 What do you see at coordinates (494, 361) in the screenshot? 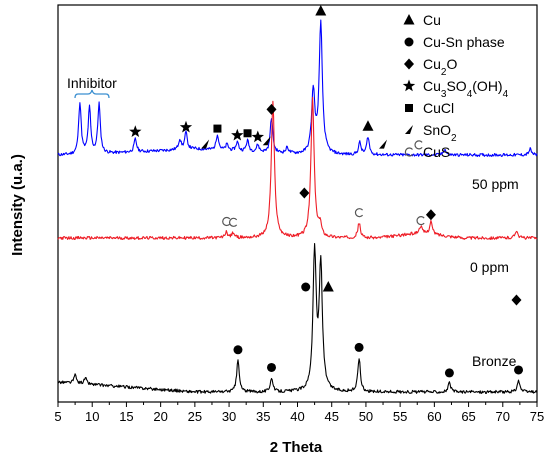
I see `curve-label-bronze: Bronze` at bounding box center [494, 361].